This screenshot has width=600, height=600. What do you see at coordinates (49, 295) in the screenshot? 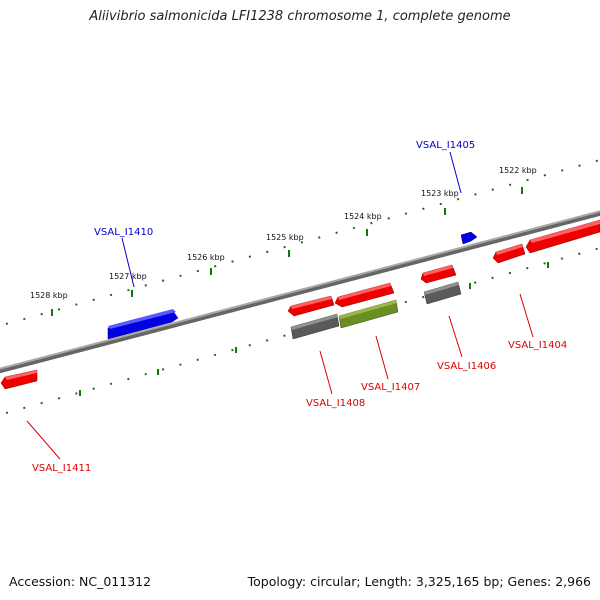
I see `scale-label: 1528 kbp` at bounding box center [49, 295].